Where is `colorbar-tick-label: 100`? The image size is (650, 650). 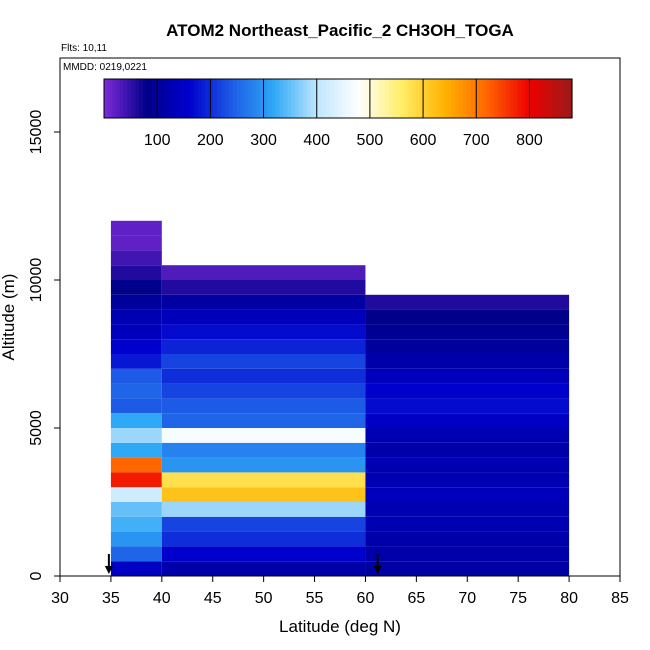
colorbar-tick-label: 100 is located at coordinates (157, 140).